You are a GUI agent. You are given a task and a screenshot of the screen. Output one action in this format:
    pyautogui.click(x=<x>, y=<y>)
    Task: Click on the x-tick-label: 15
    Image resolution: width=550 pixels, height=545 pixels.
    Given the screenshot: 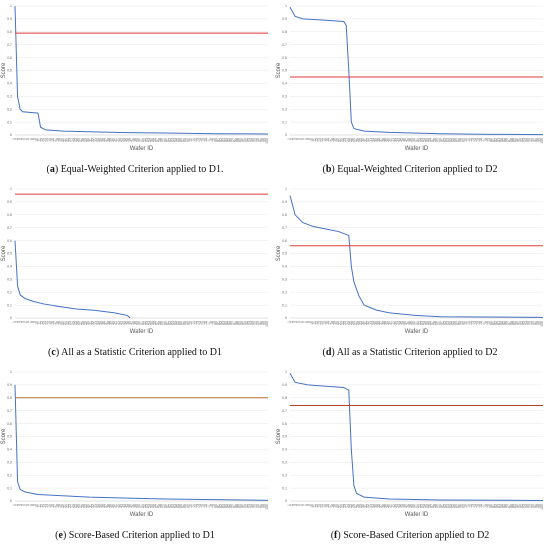 What is the action you would take?
    pyautogui.click(x=325, y=506)
    